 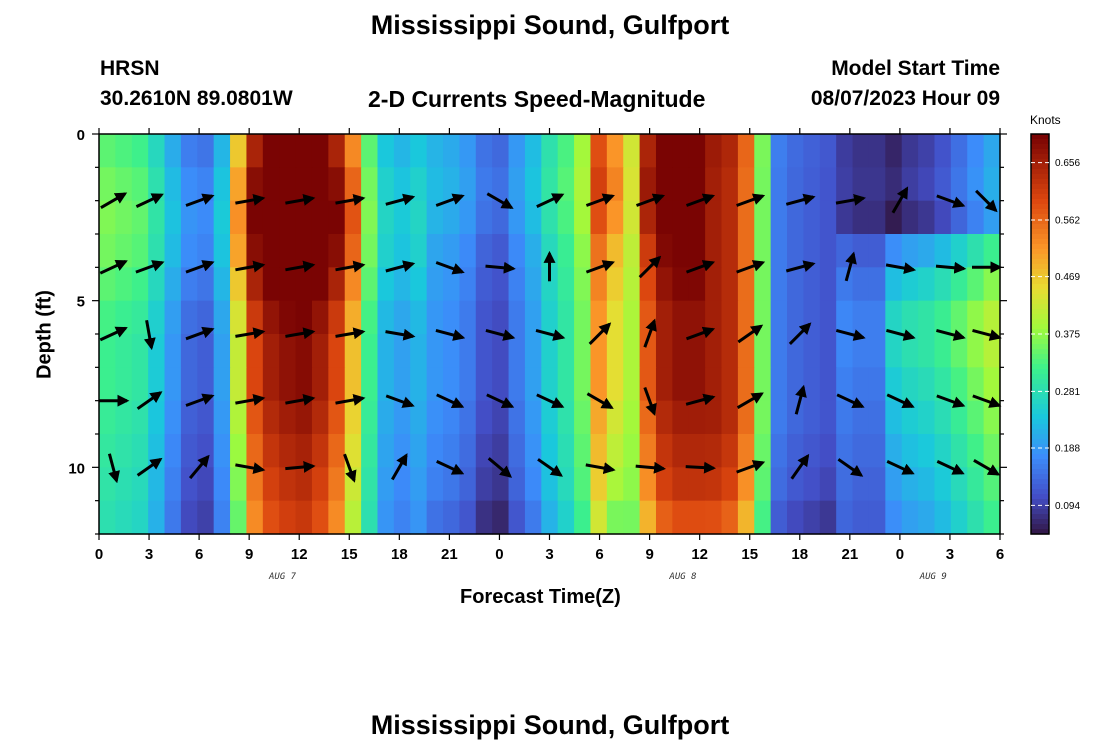 I want to click on x-tick-label: 21, so click(x=849, y=554).